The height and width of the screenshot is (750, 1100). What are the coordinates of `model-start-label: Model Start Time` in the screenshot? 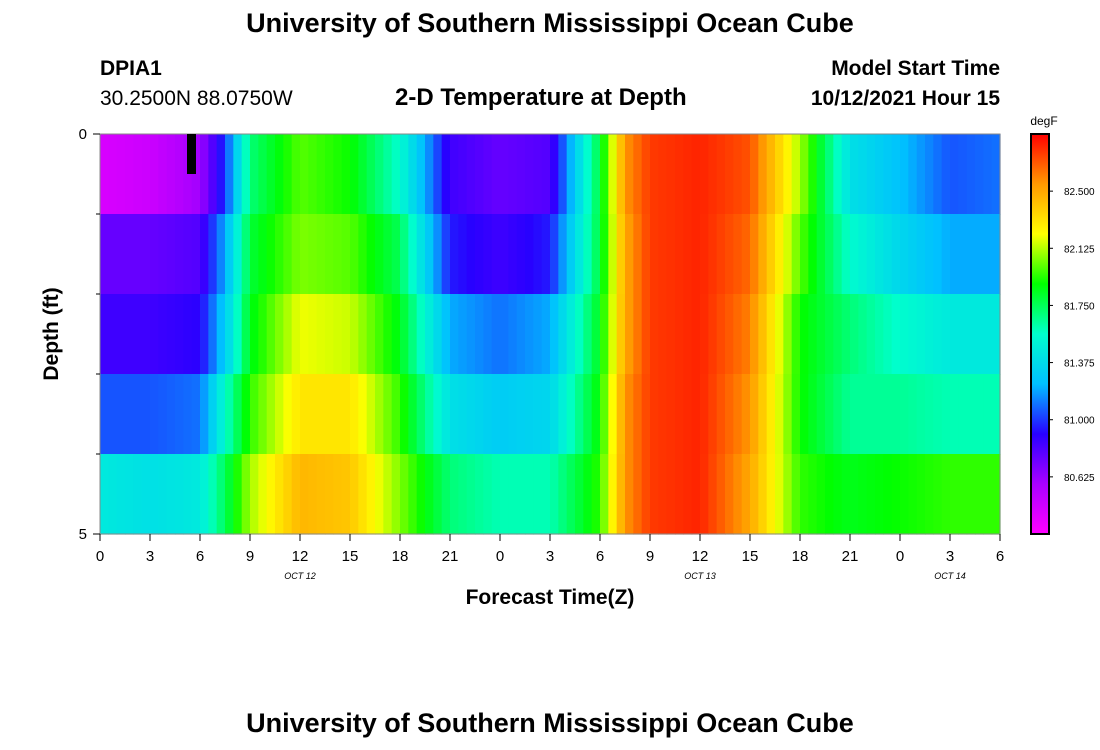 It's located at (915, 68).